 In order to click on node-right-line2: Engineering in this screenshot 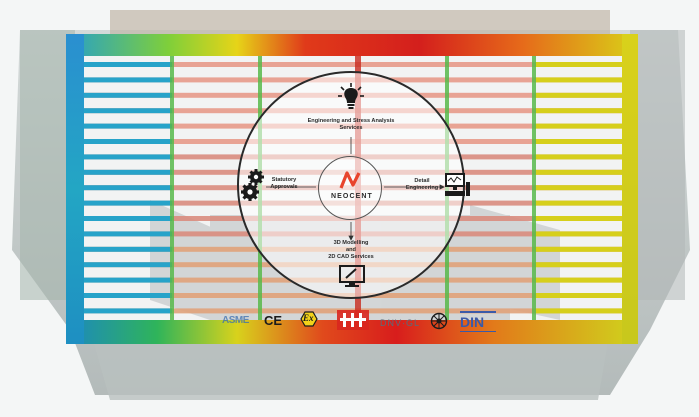, I will do `click(422, 188)`.